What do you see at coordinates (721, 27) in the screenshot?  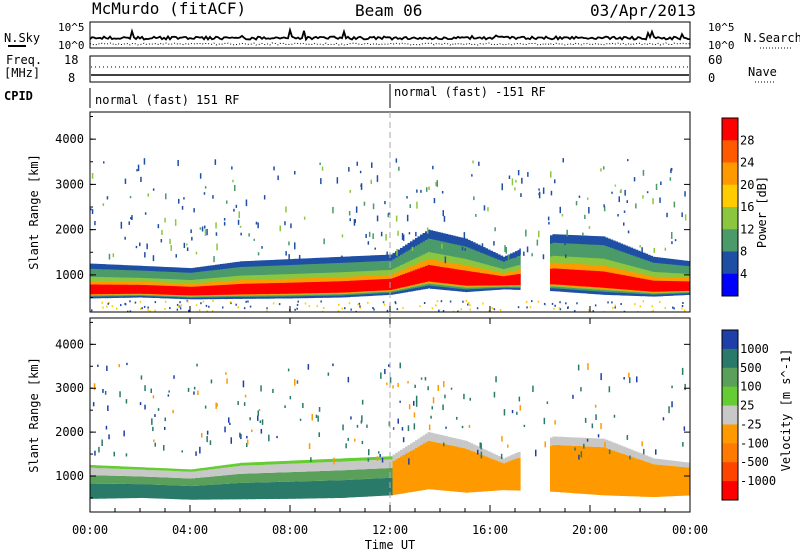 I see `noise-tick-right-top: 10^5` at bounding box center [721, 27].